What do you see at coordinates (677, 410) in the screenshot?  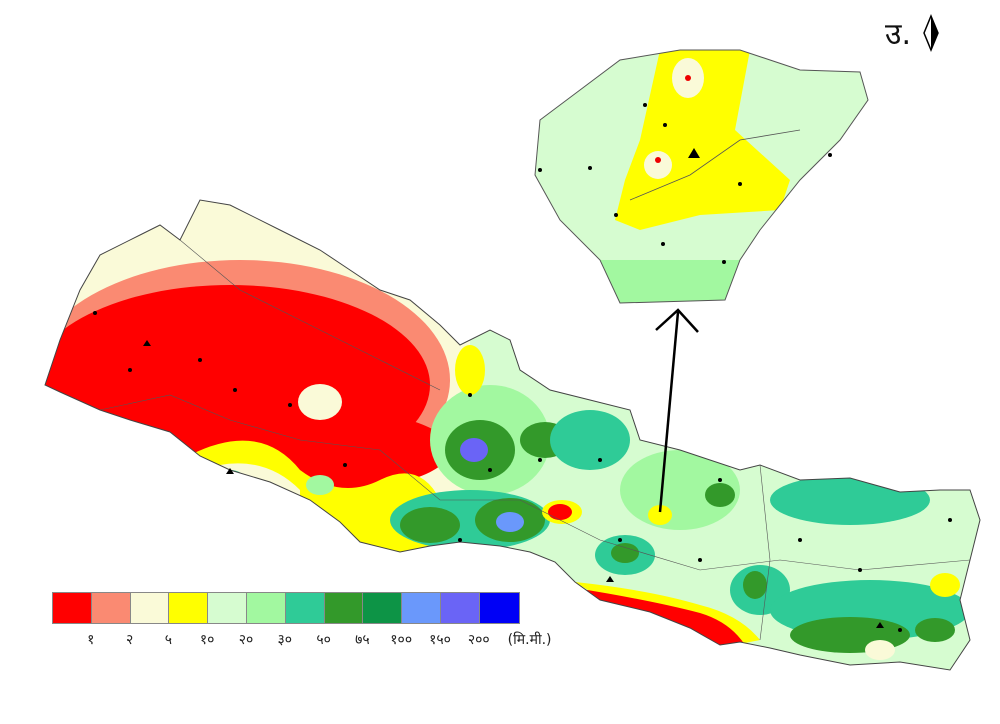 I see `inset-pointer-arrow` at bounding box center [677, 410].